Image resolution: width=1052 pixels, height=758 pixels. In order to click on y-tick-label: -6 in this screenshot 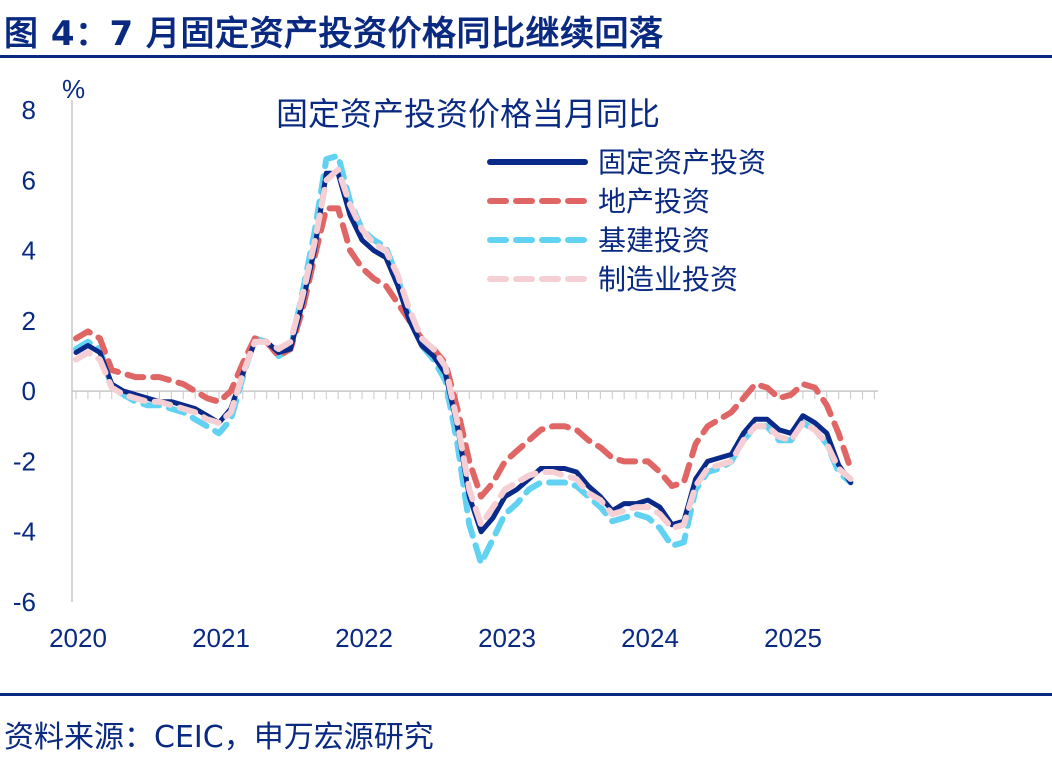, I will do `click(24, 602)`.